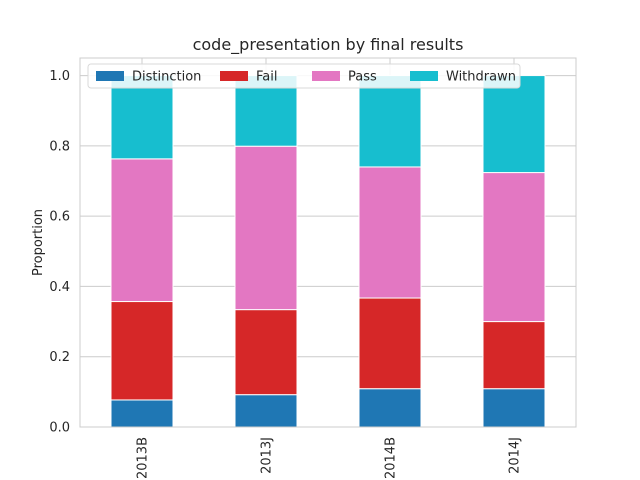 This screenshot has height=480, width=640. Describe the element at coordinates (390, 232) in the screenshot. I see `bar-segment-pass-2014b` at that location.